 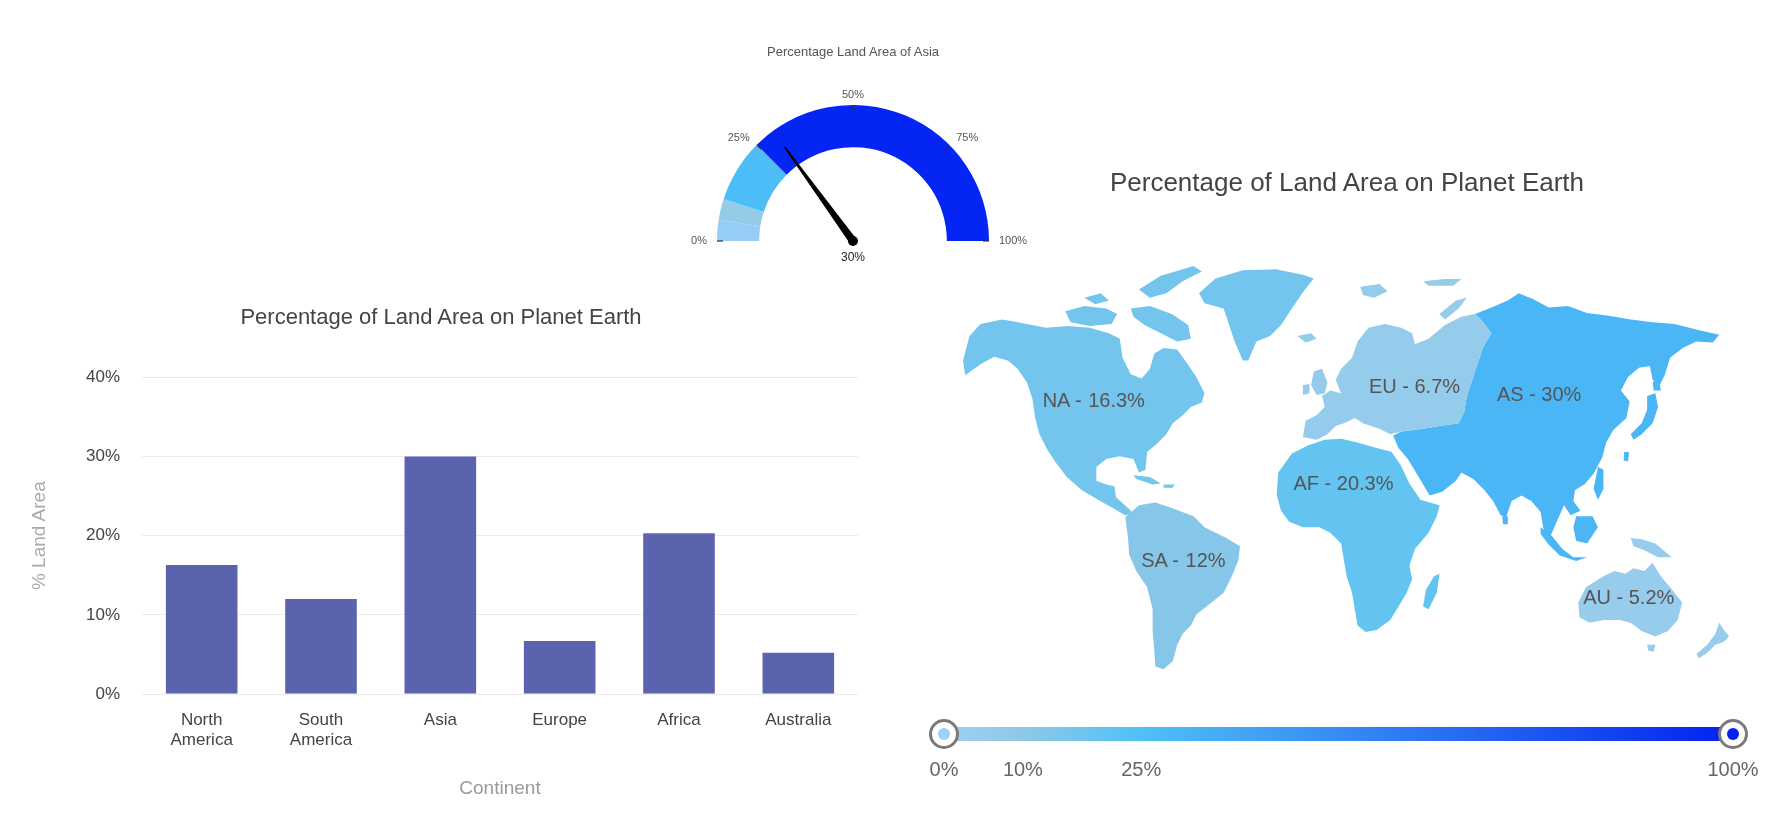 I want to click on data-label: 5.2%, so click(x=1651, y=596).